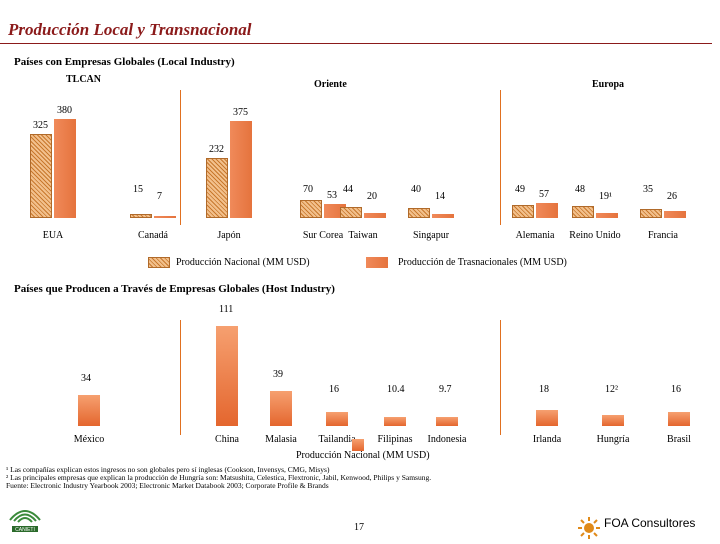  I want to click on bar-value-label: 44, so click(348, 189).